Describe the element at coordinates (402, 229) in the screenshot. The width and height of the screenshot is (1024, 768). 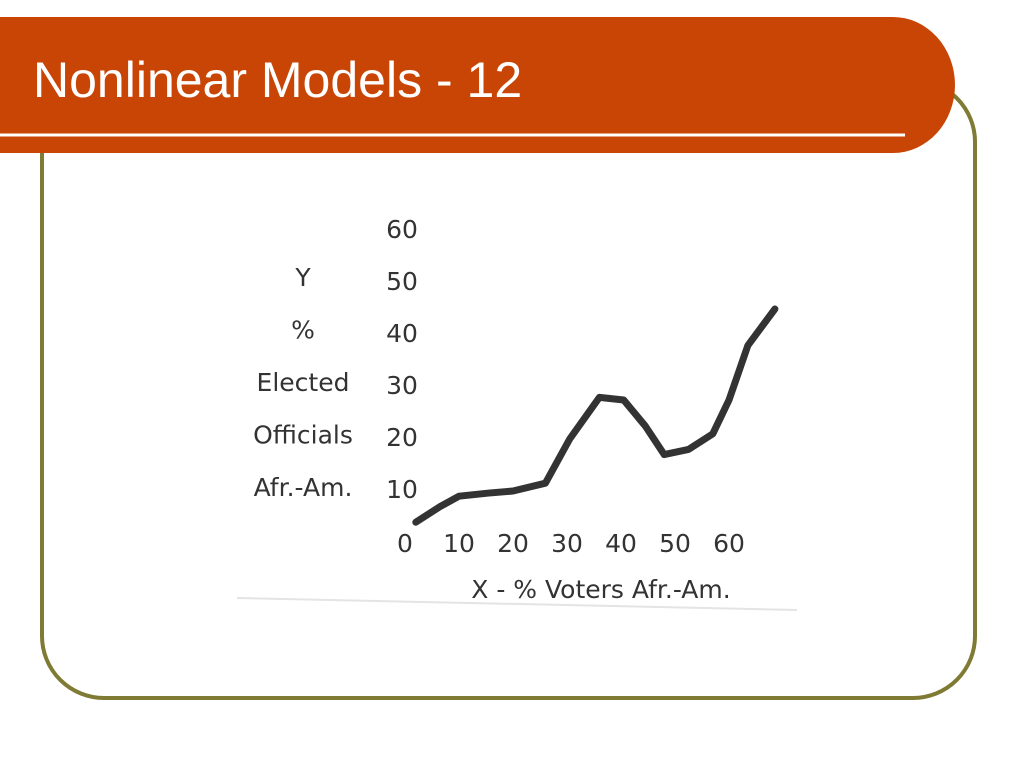
I see `y-tick-label: 60` at that location.